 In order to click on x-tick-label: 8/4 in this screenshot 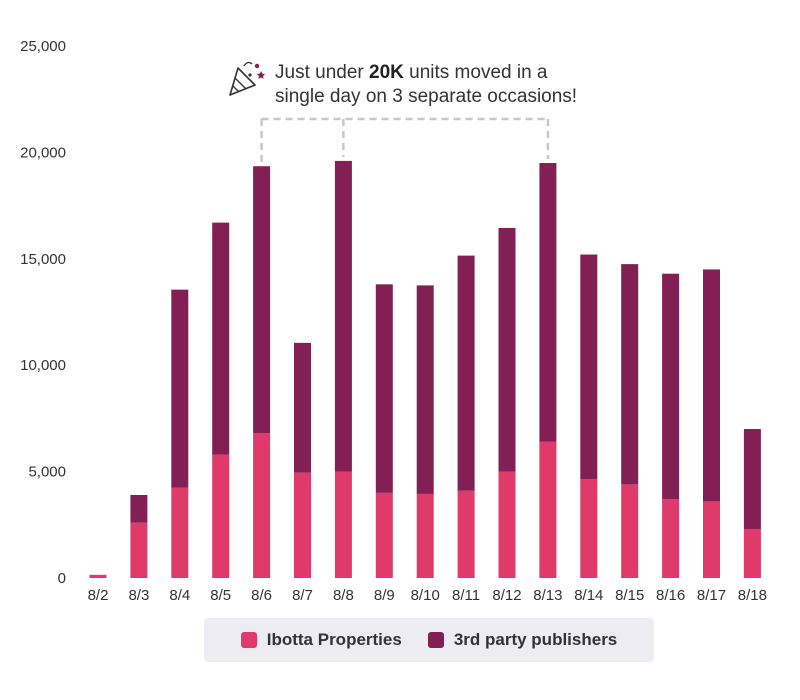, I will do `click(179, 595)`.